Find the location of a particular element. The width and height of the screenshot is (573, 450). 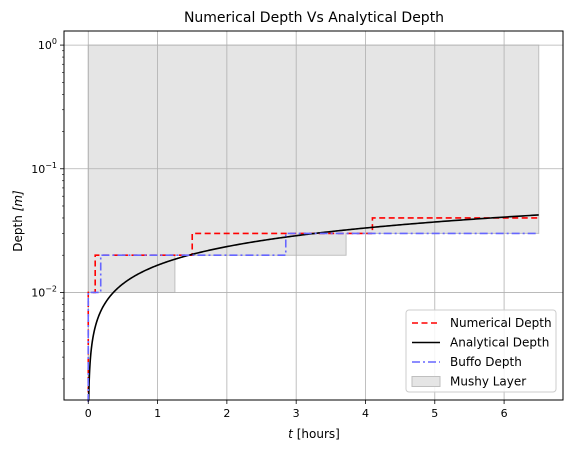

legend-label-3: Mushy Layer is located at coordinates (488, 382).